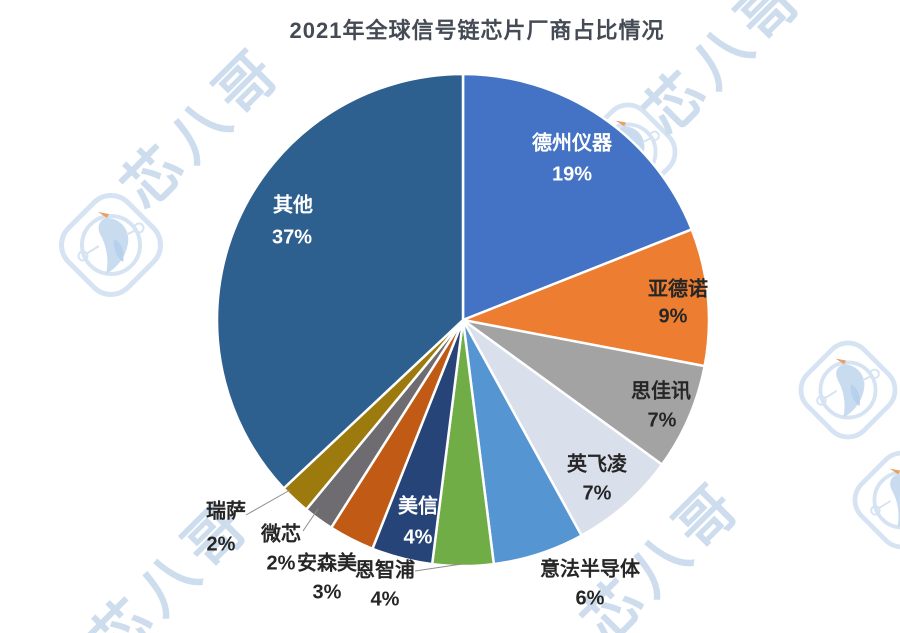 This screenshot has width=900, height=633. What do you see at coordinates (577, 197) in the screenshot?
I see `pie-slice-德州仪器` at bounding box center [577, 197].